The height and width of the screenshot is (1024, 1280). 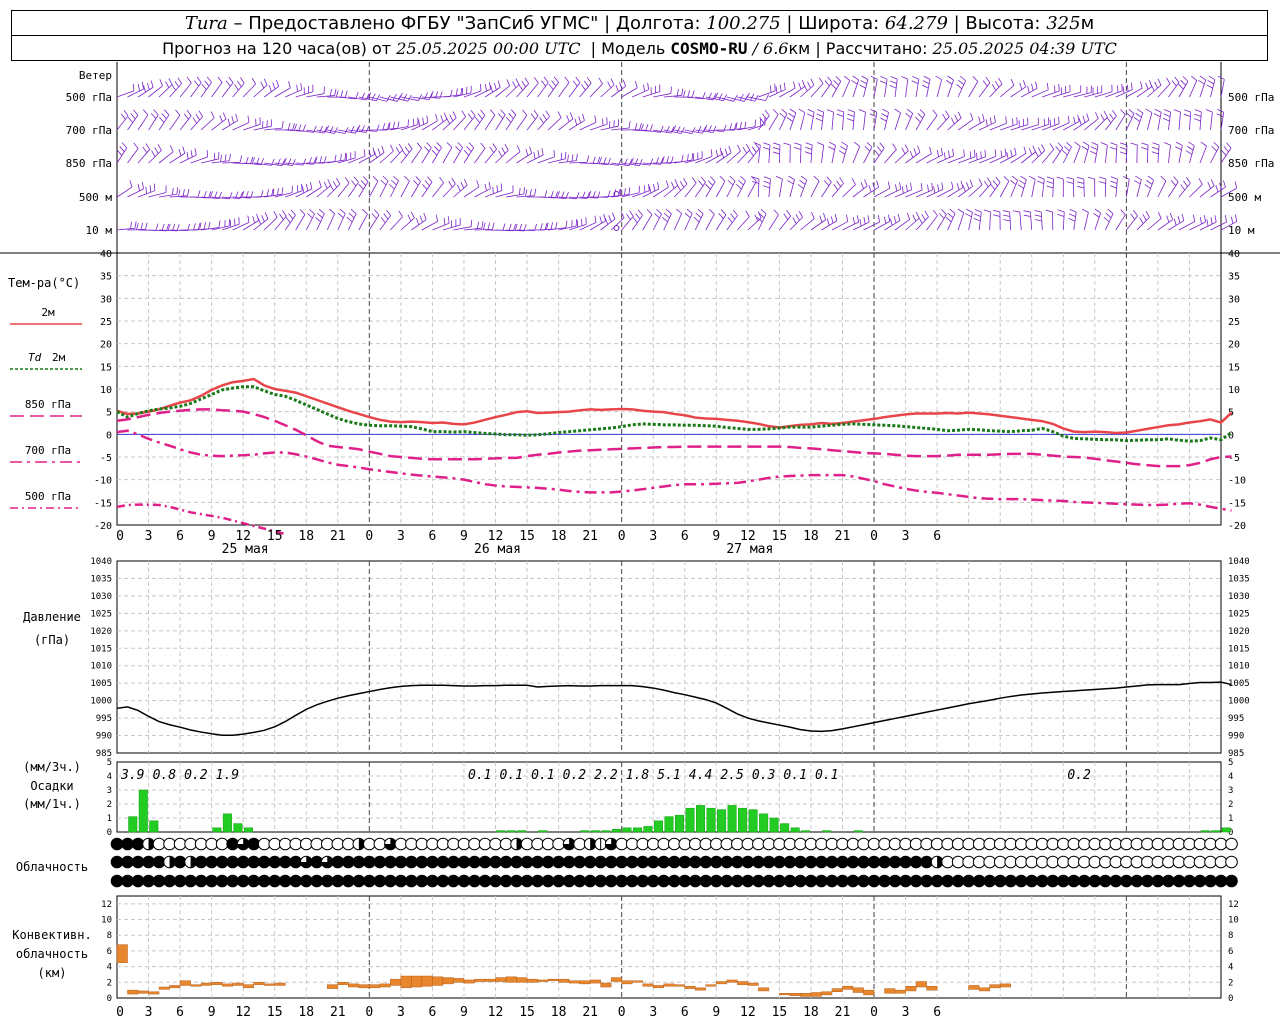 I want to click on conv-tick-left: 0, so click(x=109, y=999).